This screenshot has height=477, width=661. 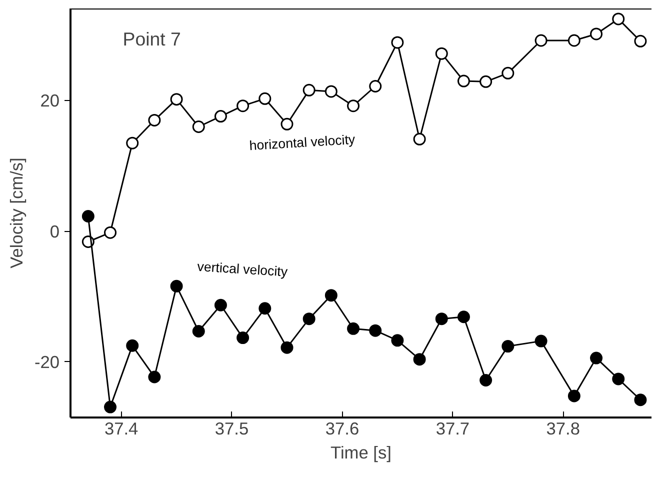 What do you see at coordinates (16, 213) in the screenshot?
I see `y-axis-title: Velocity [cm/s]` at bounding box center [16, 213].